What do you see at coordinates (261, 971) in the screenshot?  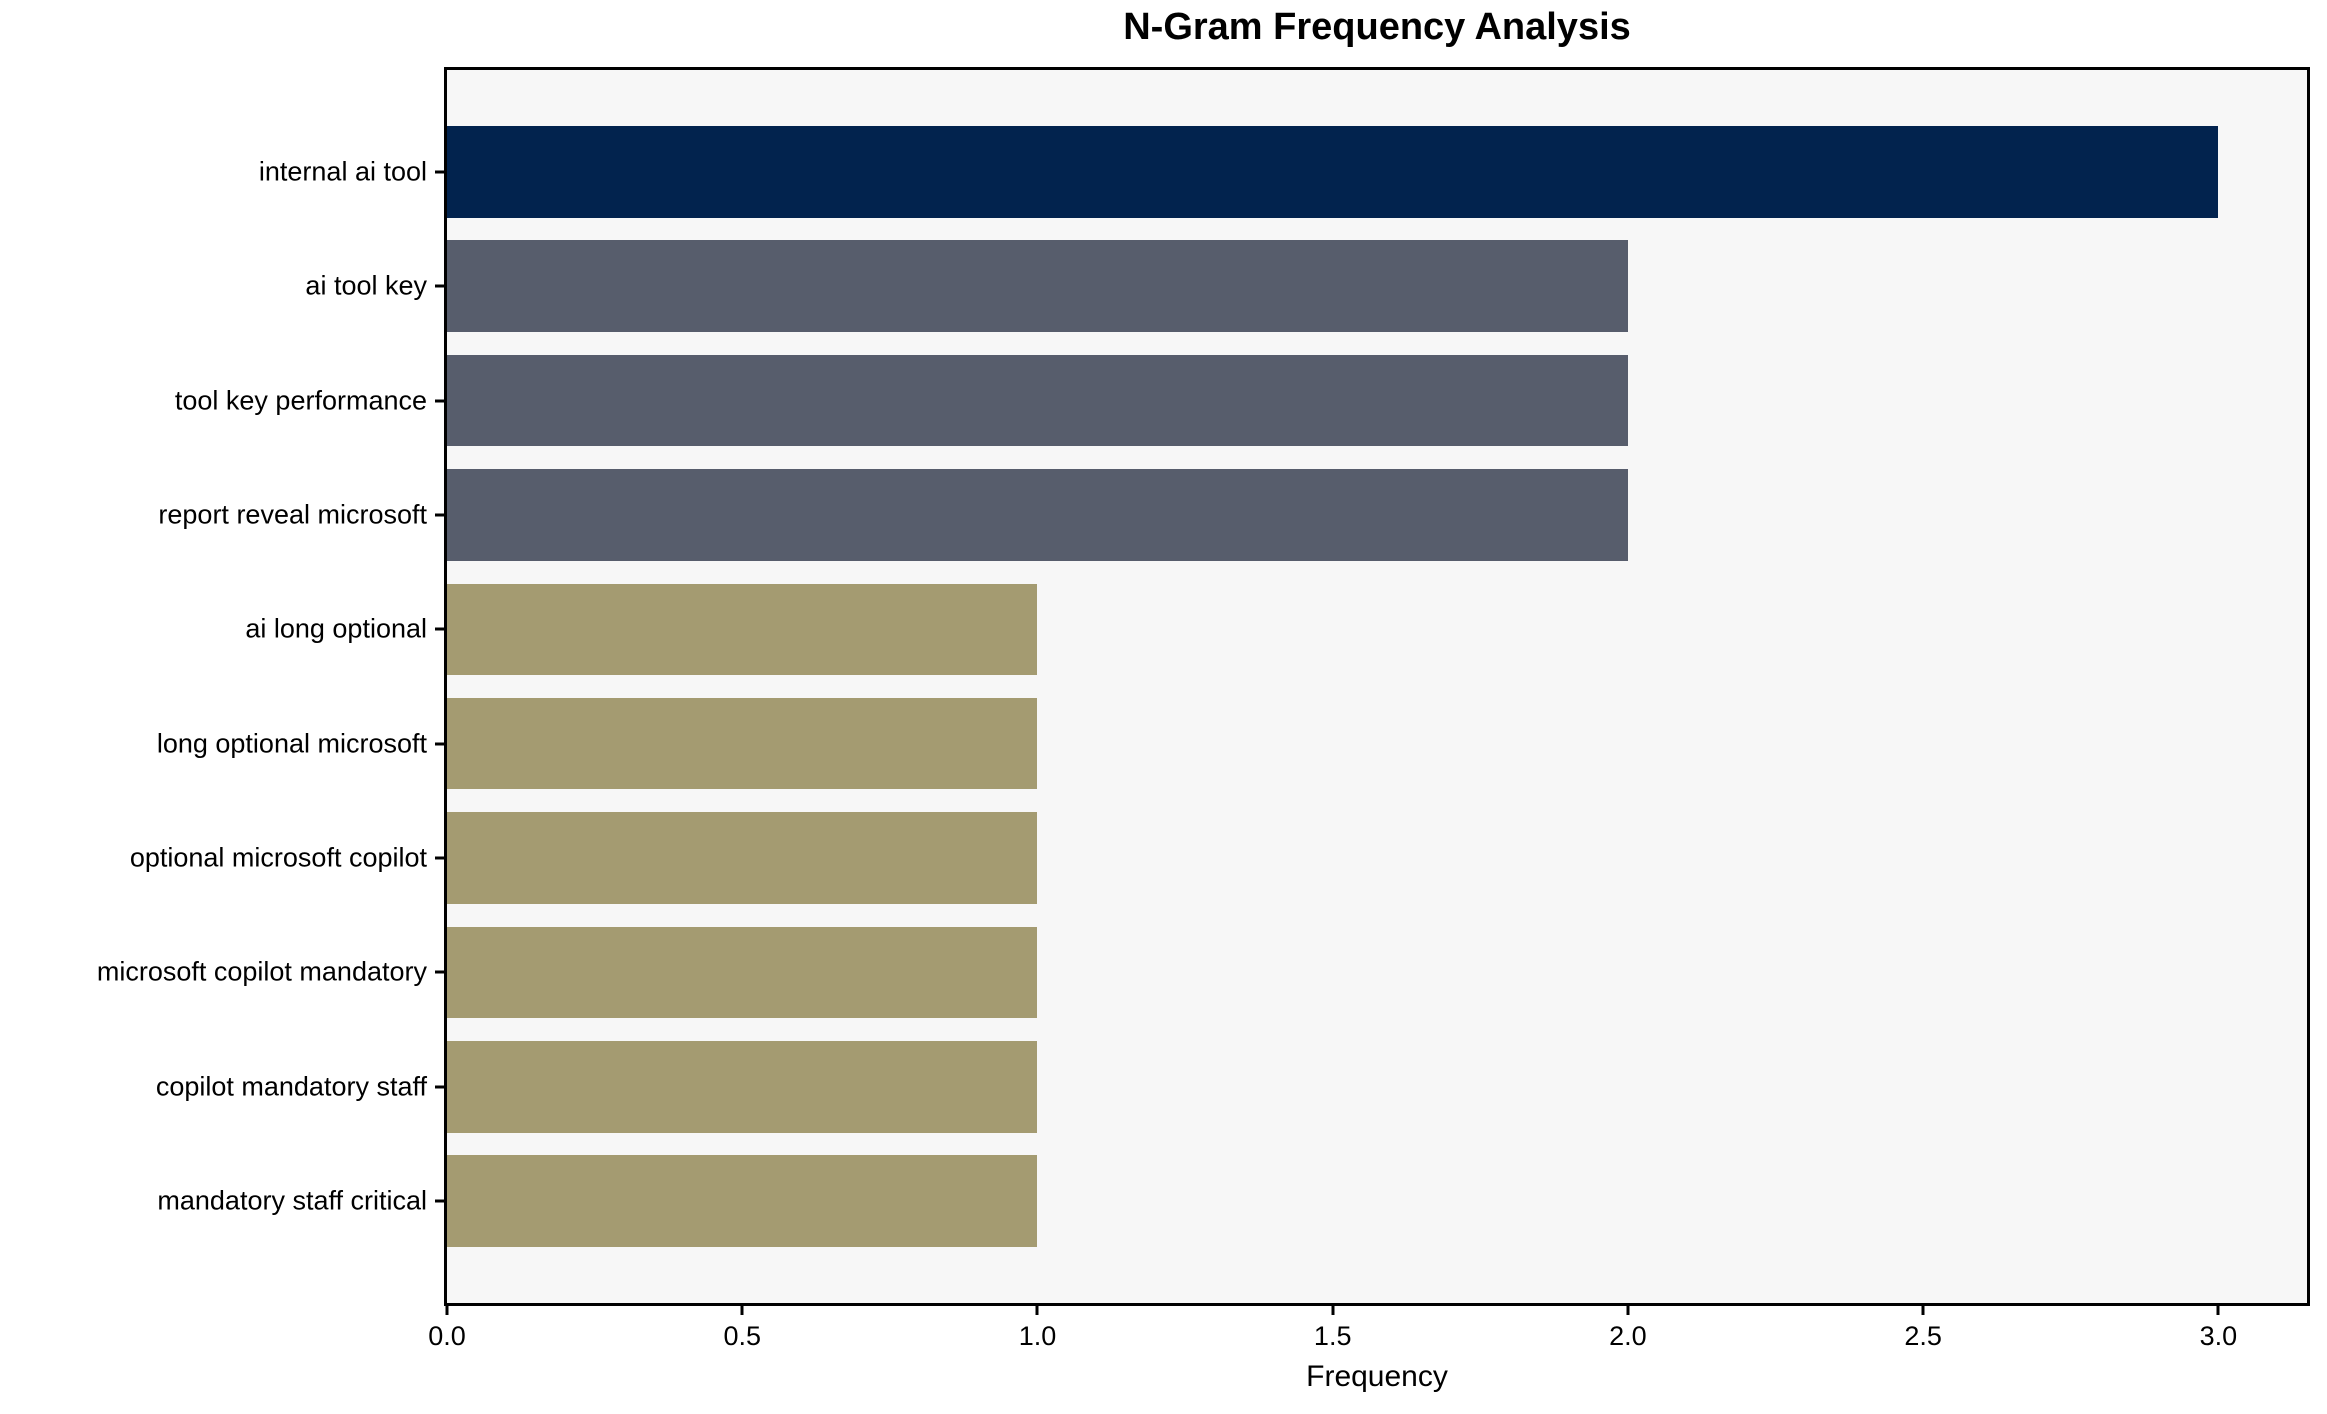 I see `y-tick-label: microsoft copilot mandatory` at bounding box center [261, 971].